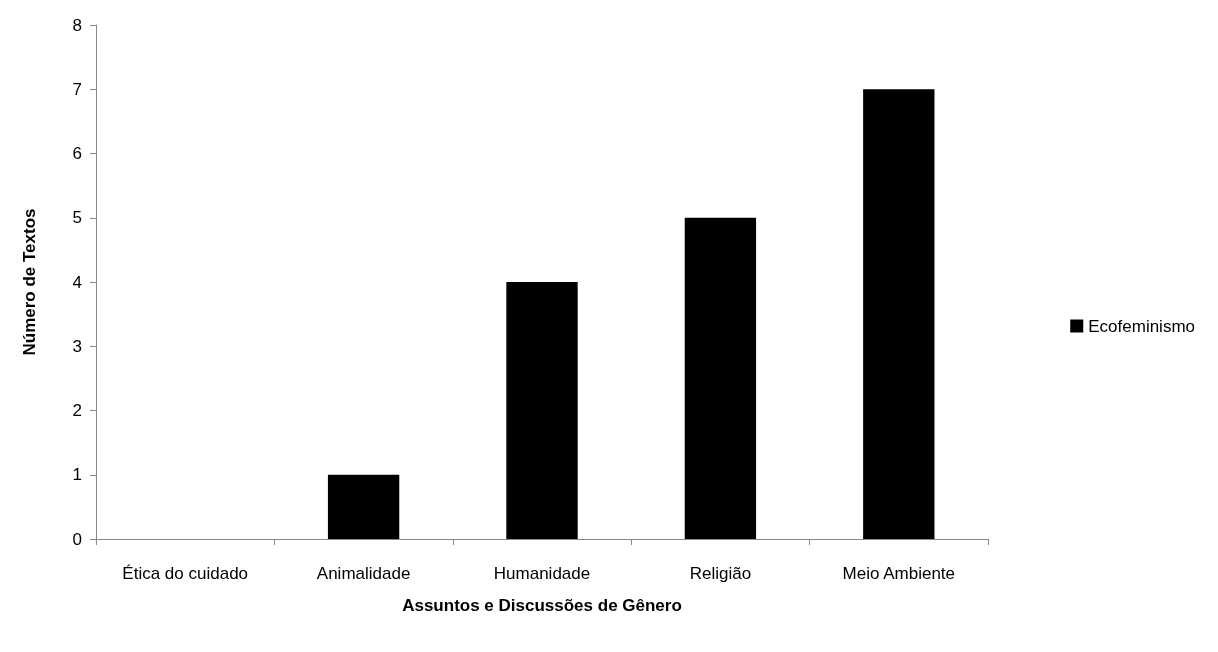 This screenshot has height=652, width=1218. Describe the element at coordinates (542, 573) in the screenshot. I see `x-tick-label: Humanidade` at that location.